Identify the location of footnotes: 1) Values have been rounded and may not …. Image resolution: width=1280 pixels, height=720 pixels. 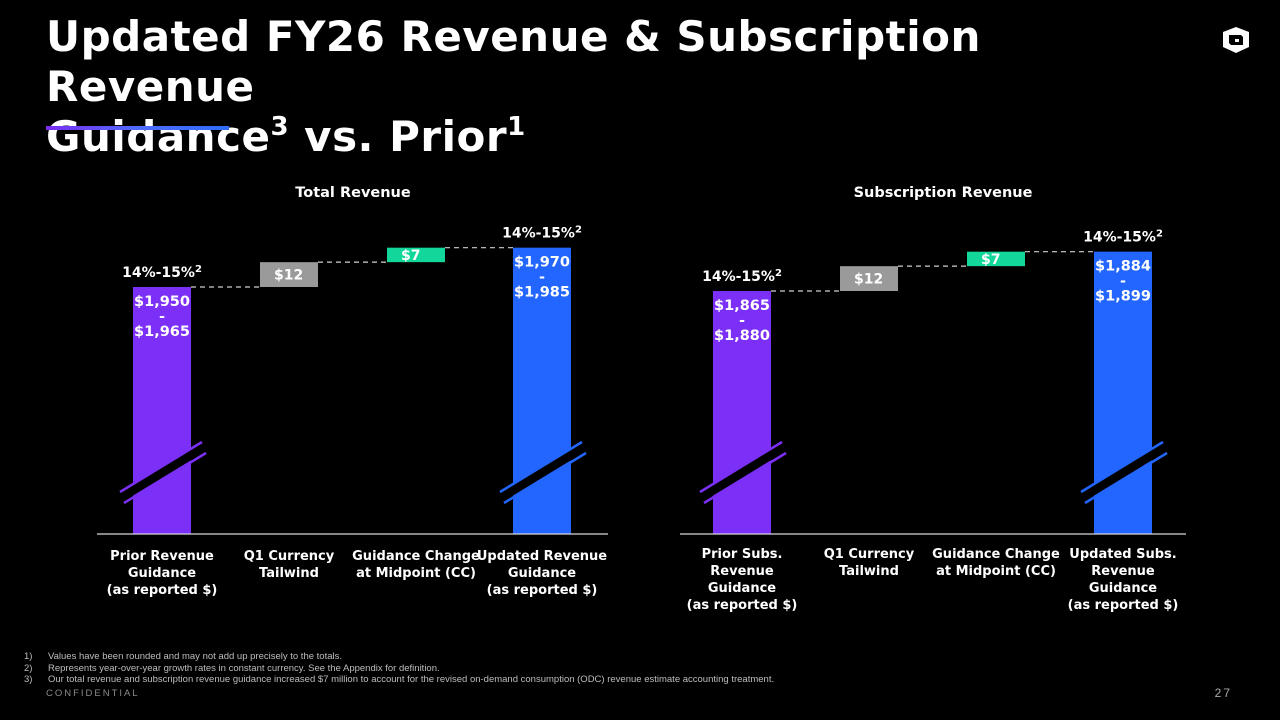
(524, 668).